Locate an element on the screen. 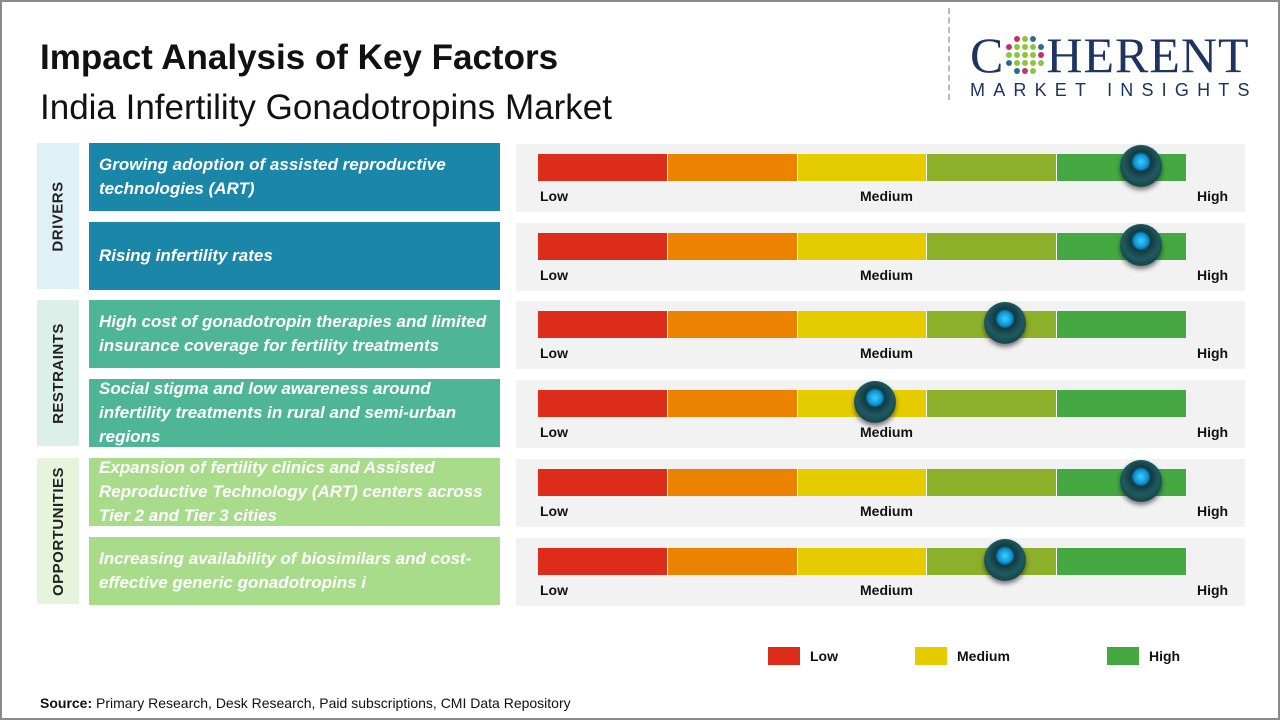  legend-label: Medium is located at coordinates (983, 656).